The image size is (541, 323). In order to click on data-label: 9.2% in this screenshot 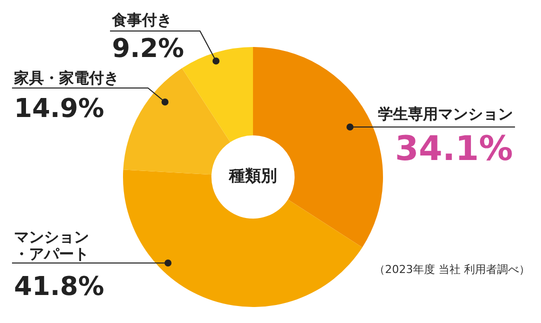, I will do `click(148, 49)`.